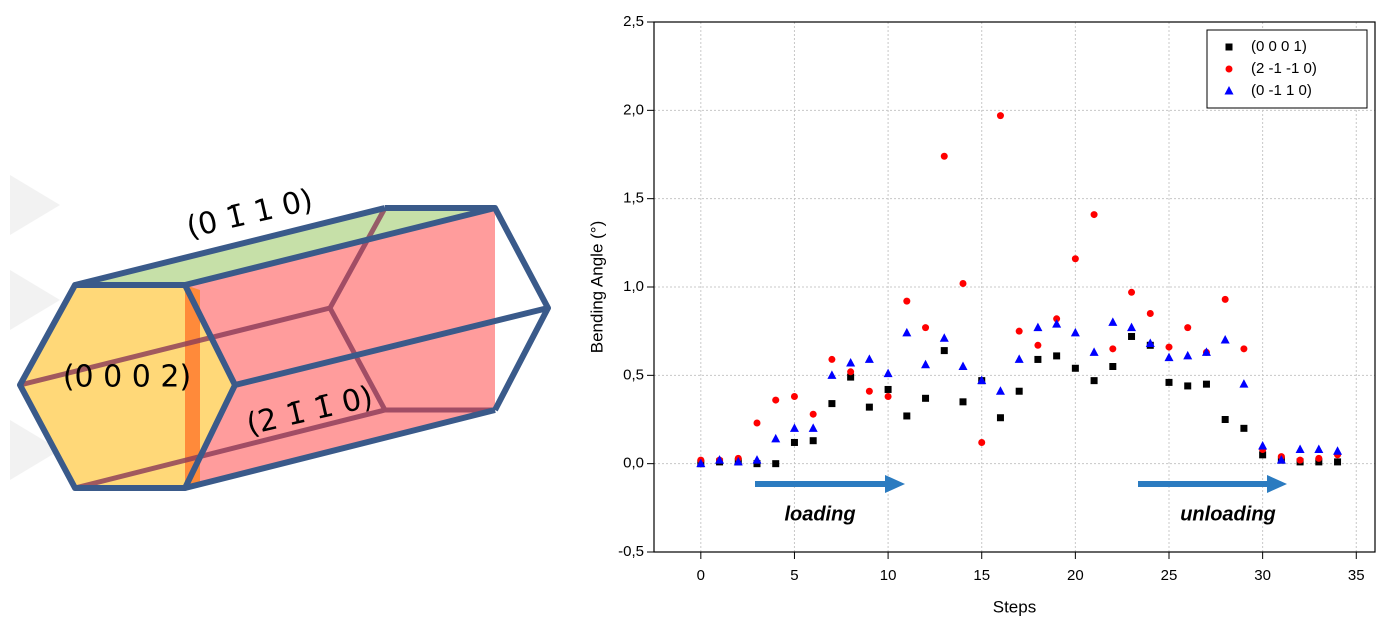 The width and height of the screenshot is (1396, 626). I want to click on x-tick-label: 35, so click(1356, 575).